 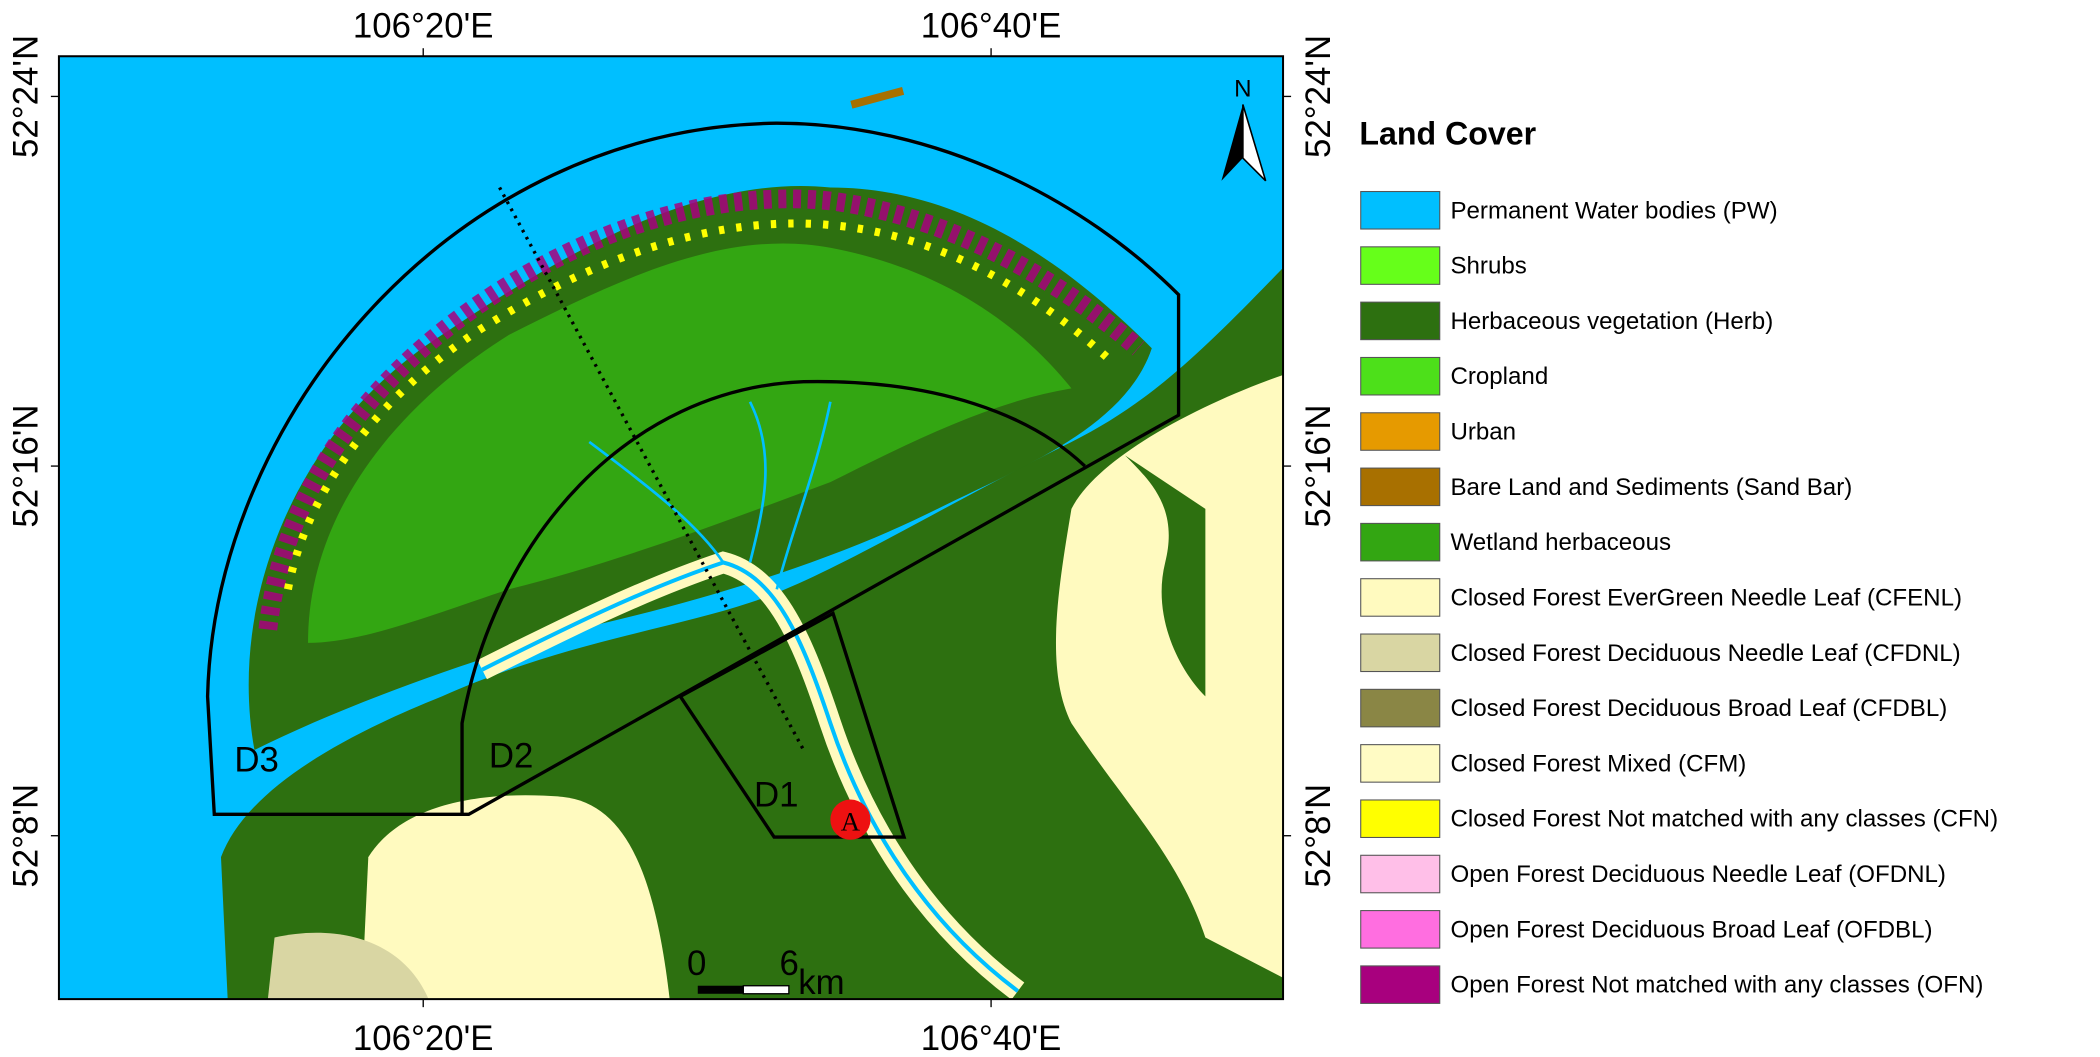 What do you see at coordinates (821, 982) in the screenshot?
I see `scale-unit: km` at bounding box center [821, 982].